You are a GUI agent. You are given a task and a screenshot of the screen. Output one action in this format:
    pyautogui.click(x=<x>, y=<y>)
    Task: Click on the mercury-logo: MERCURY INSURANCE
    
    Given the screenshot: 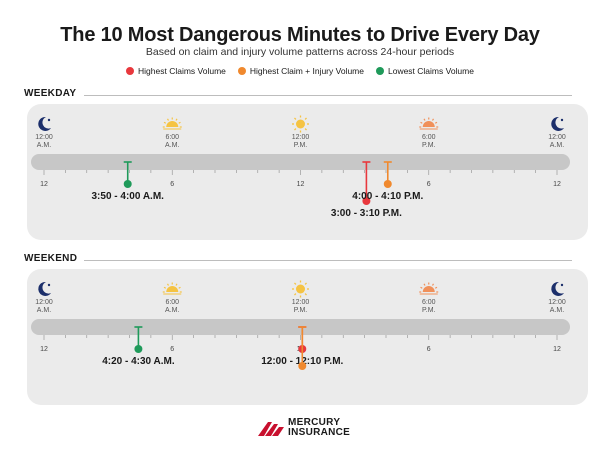 What is the action you would take?
    pyautogui.click(x=304, y=428)
    